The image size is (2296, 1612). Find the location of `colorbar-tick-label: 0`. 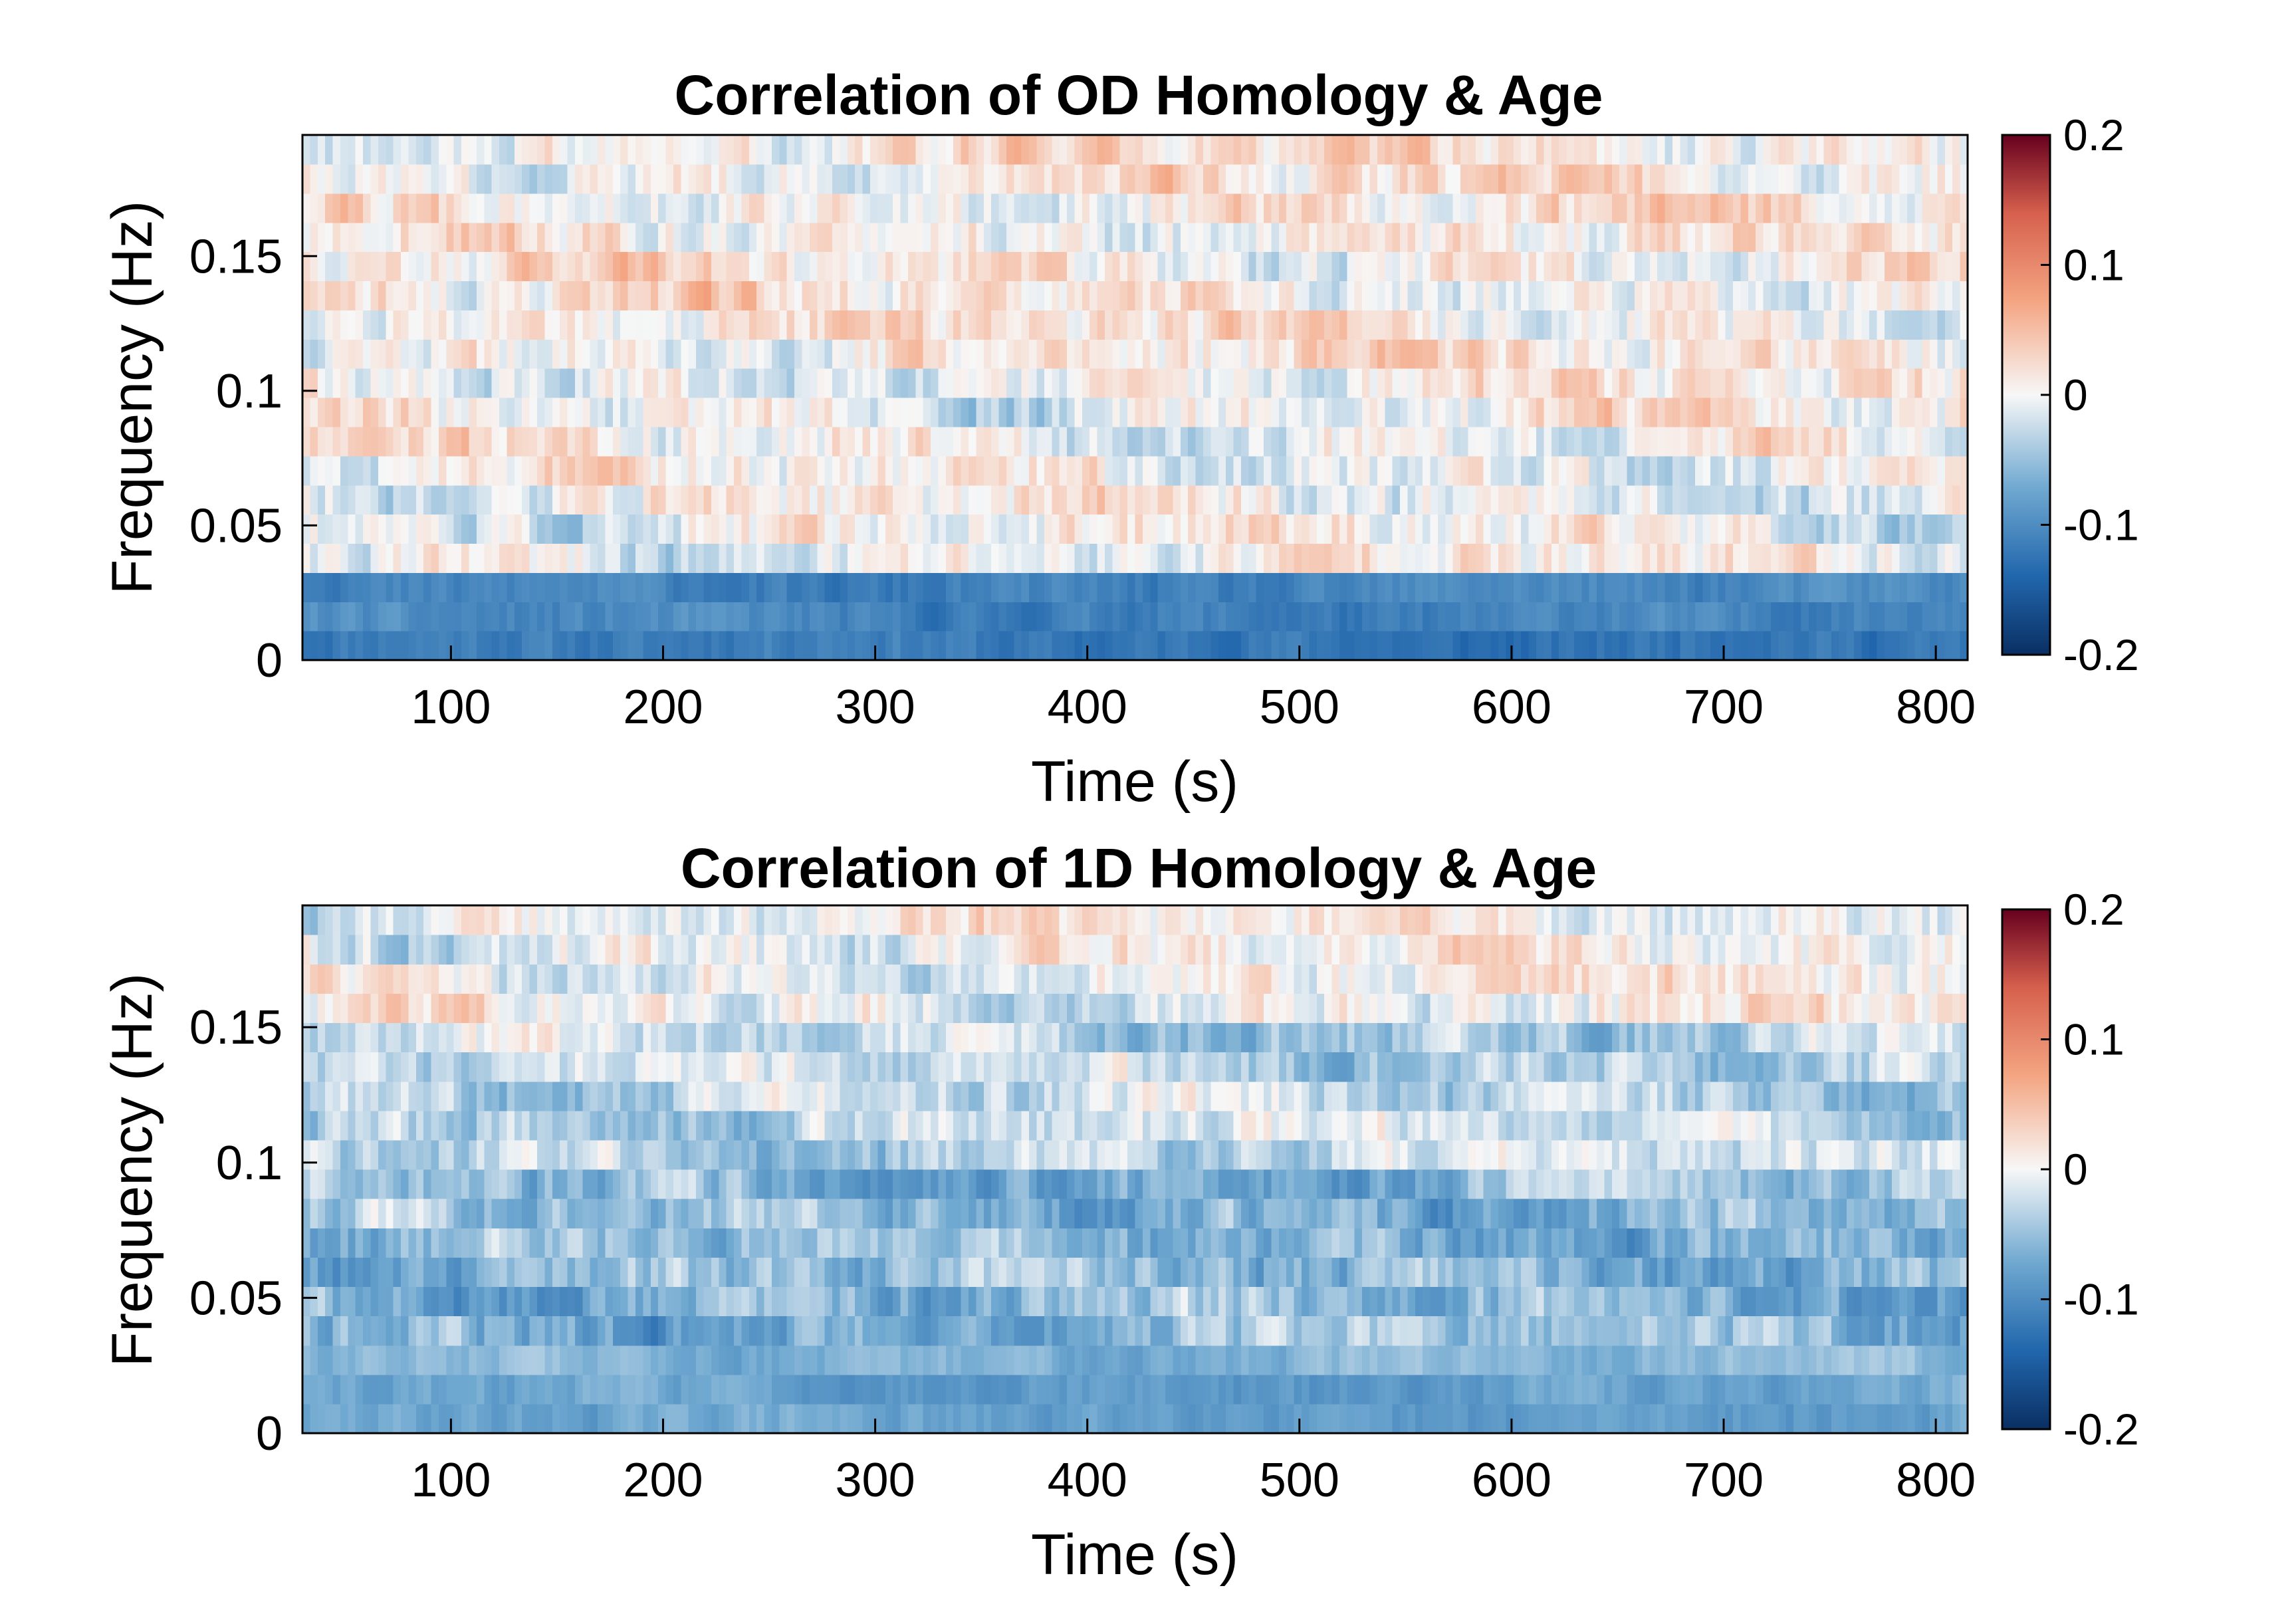

colorbar-tick-label: 0 is located at coordinates (2075, 394).